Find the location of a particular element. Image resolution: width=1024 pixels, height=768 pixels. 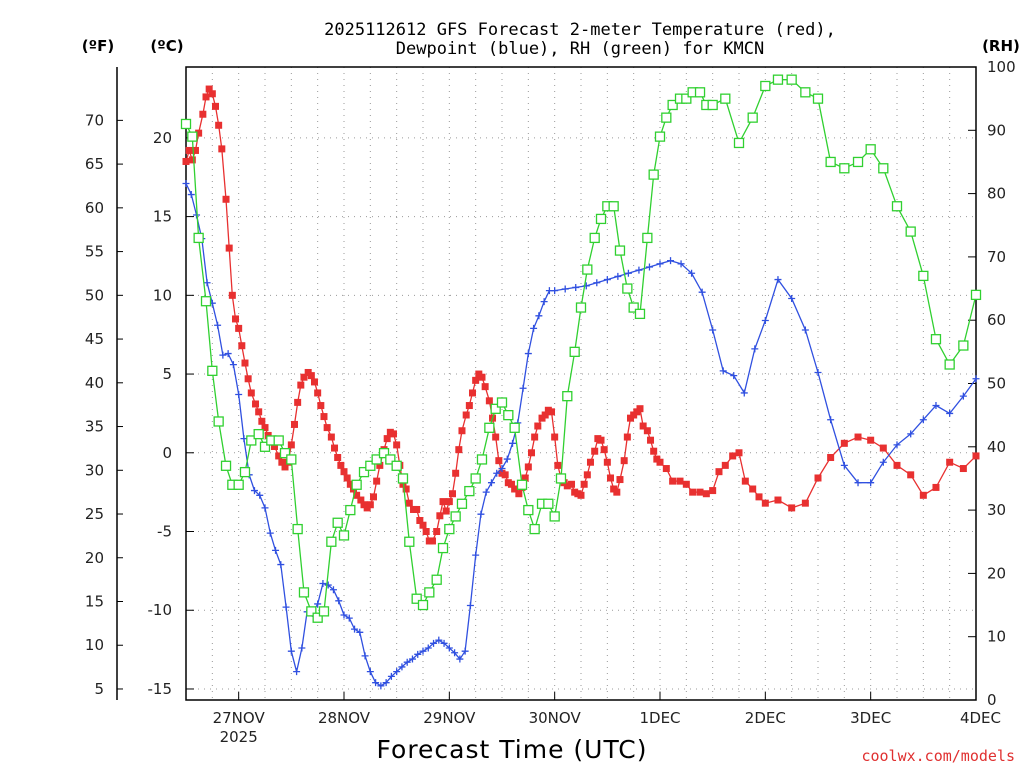

rh-tick-label: 0 is located at coordinates (992, 700).